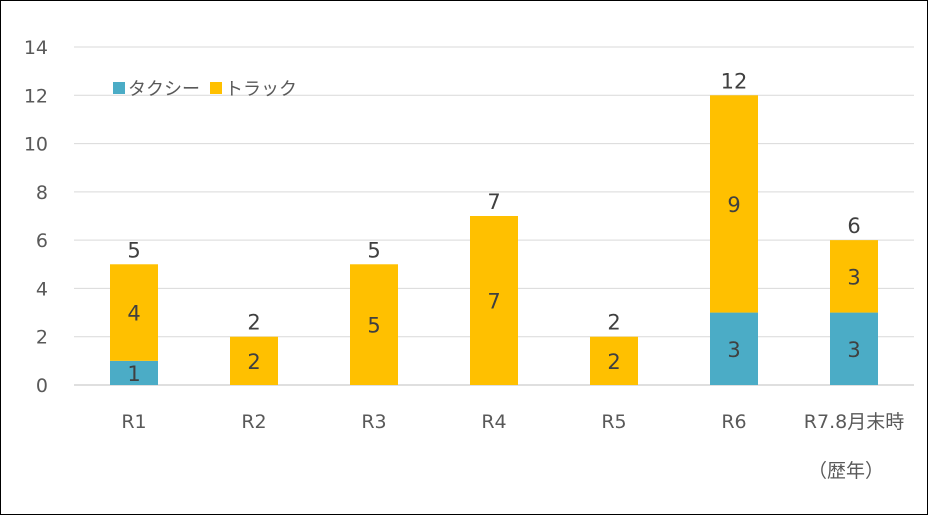  Describe the element at coordinates (42, 289) in the screenshot. I see `y-tick-label: 4` at that location.